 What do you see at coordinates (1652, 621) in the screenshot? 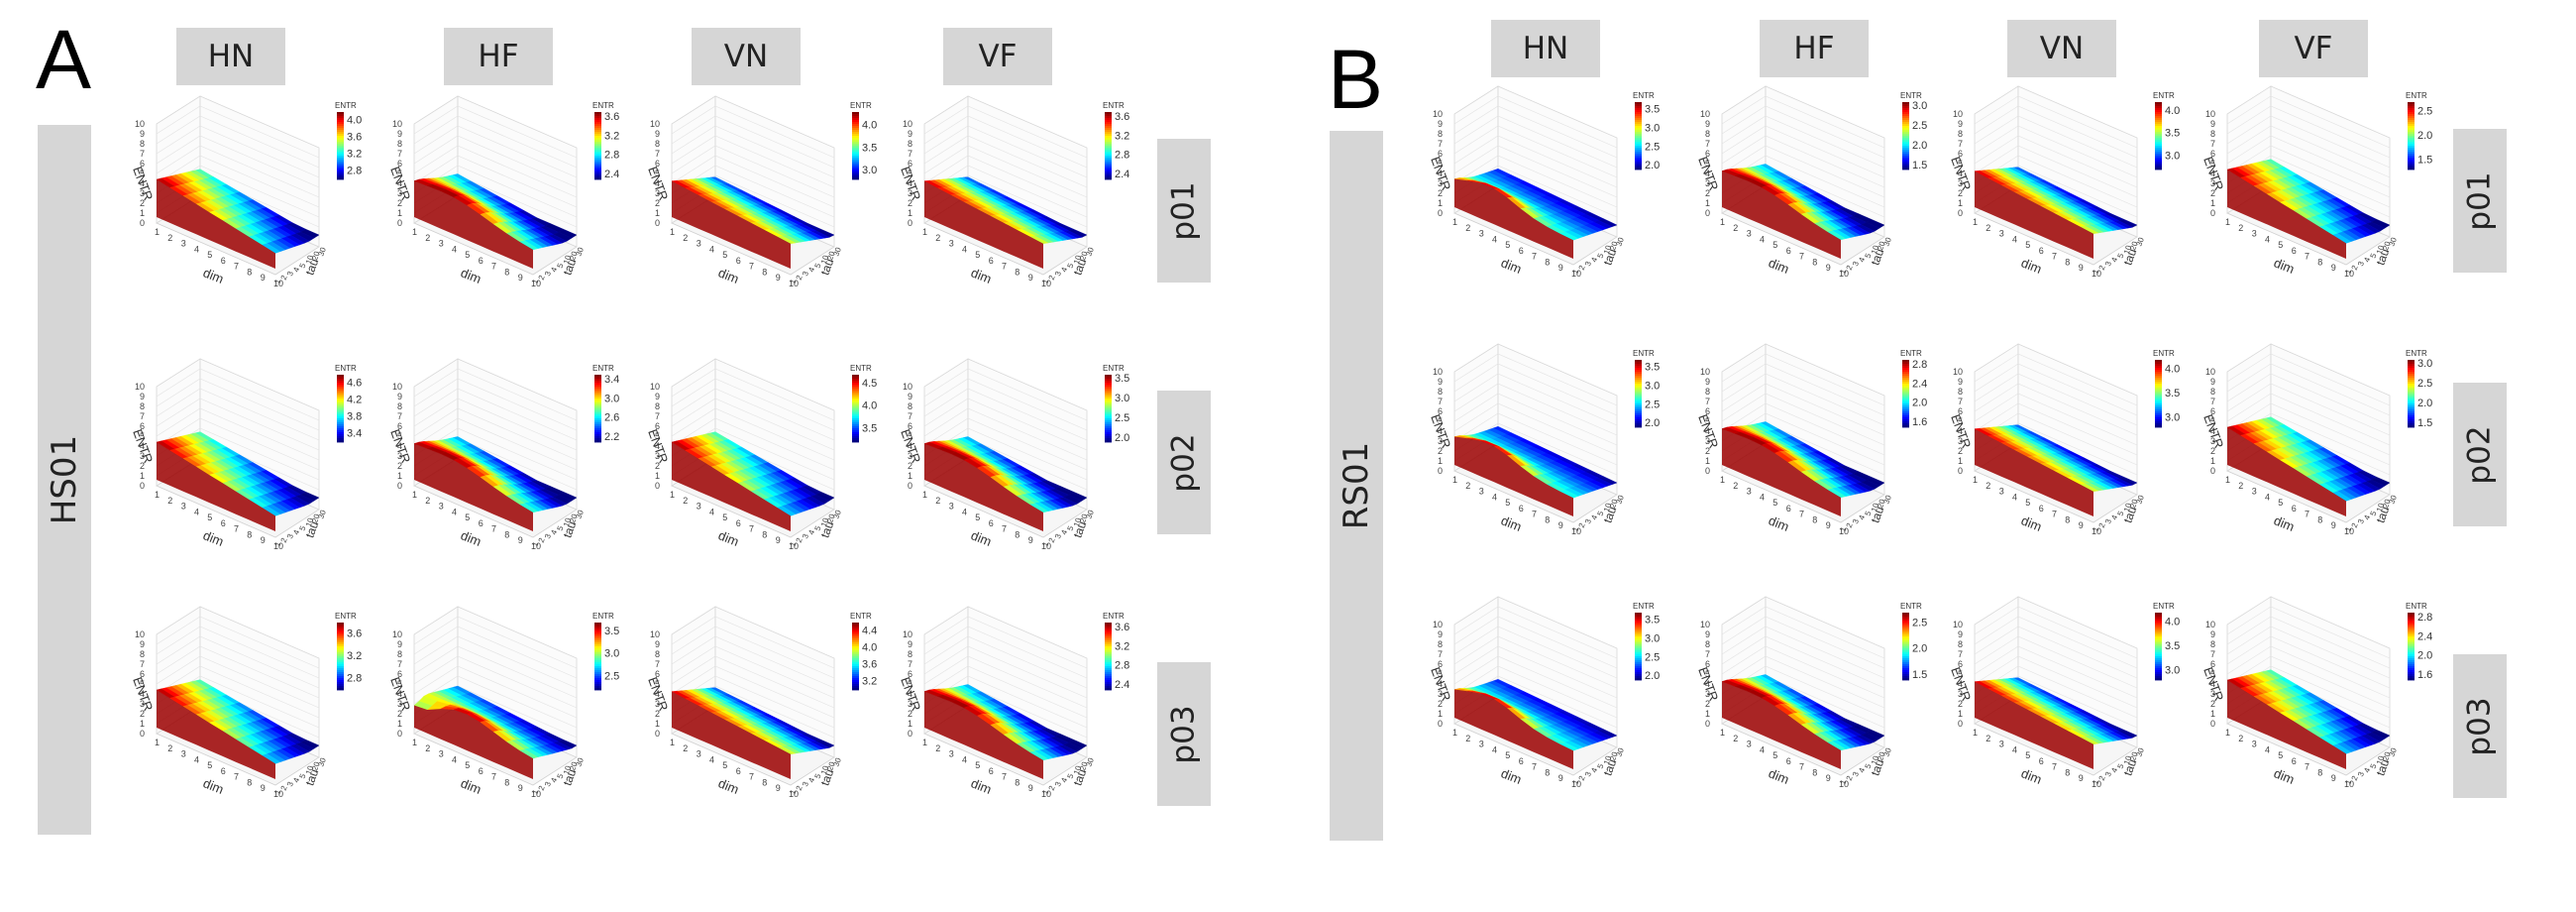
I see `colorbar-tick-label: 3.5` at bounding box center [1652, 621].